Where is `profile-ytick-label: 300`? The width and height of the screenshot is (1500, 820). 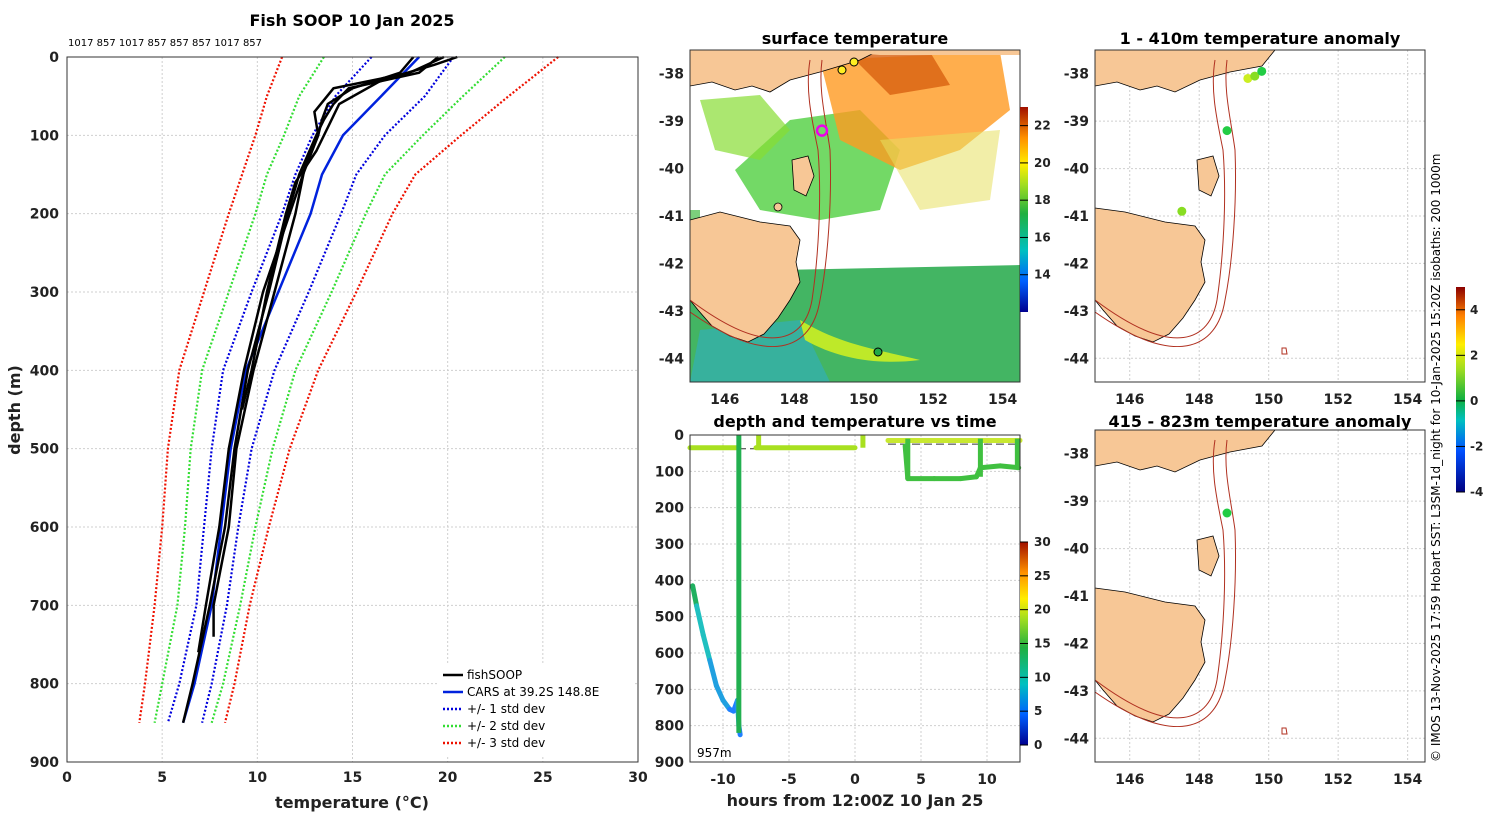
profile-ytick-label: 300 is located at coordinates (44, 293).